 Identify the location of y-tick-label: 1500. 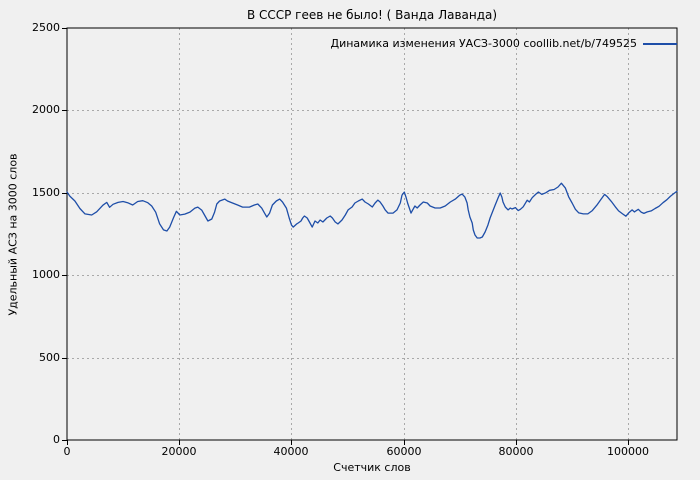
(46, 192).